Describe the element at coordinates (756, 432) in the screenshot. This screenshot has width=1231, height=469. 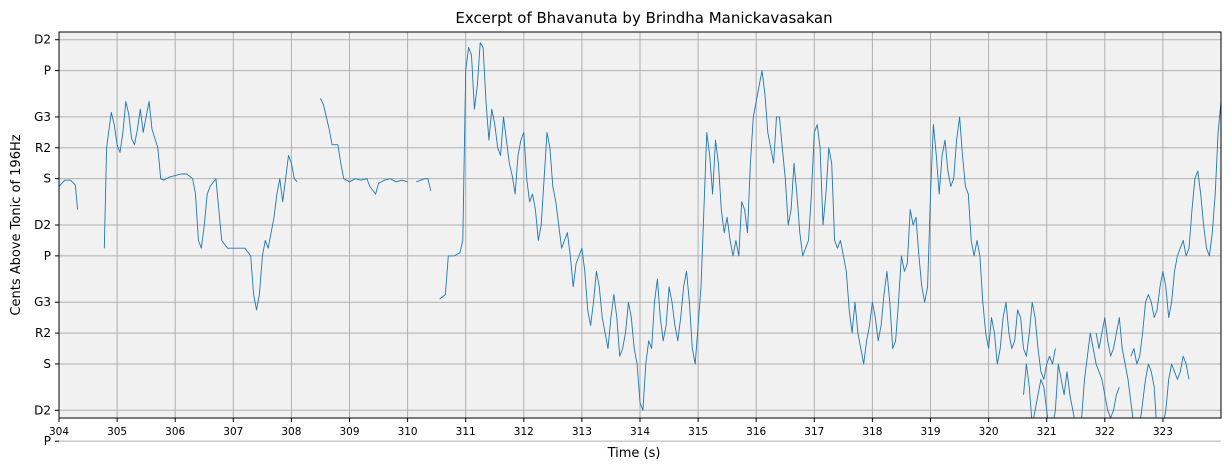
I see `x-tick-label: 316` at that location.